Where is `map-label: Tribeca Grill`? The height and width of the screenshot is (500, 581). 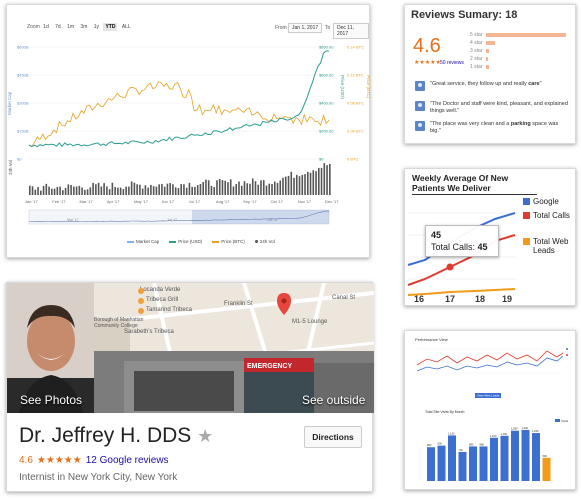
map-label: Tribeca Grill is located at coordinates (162, 300).